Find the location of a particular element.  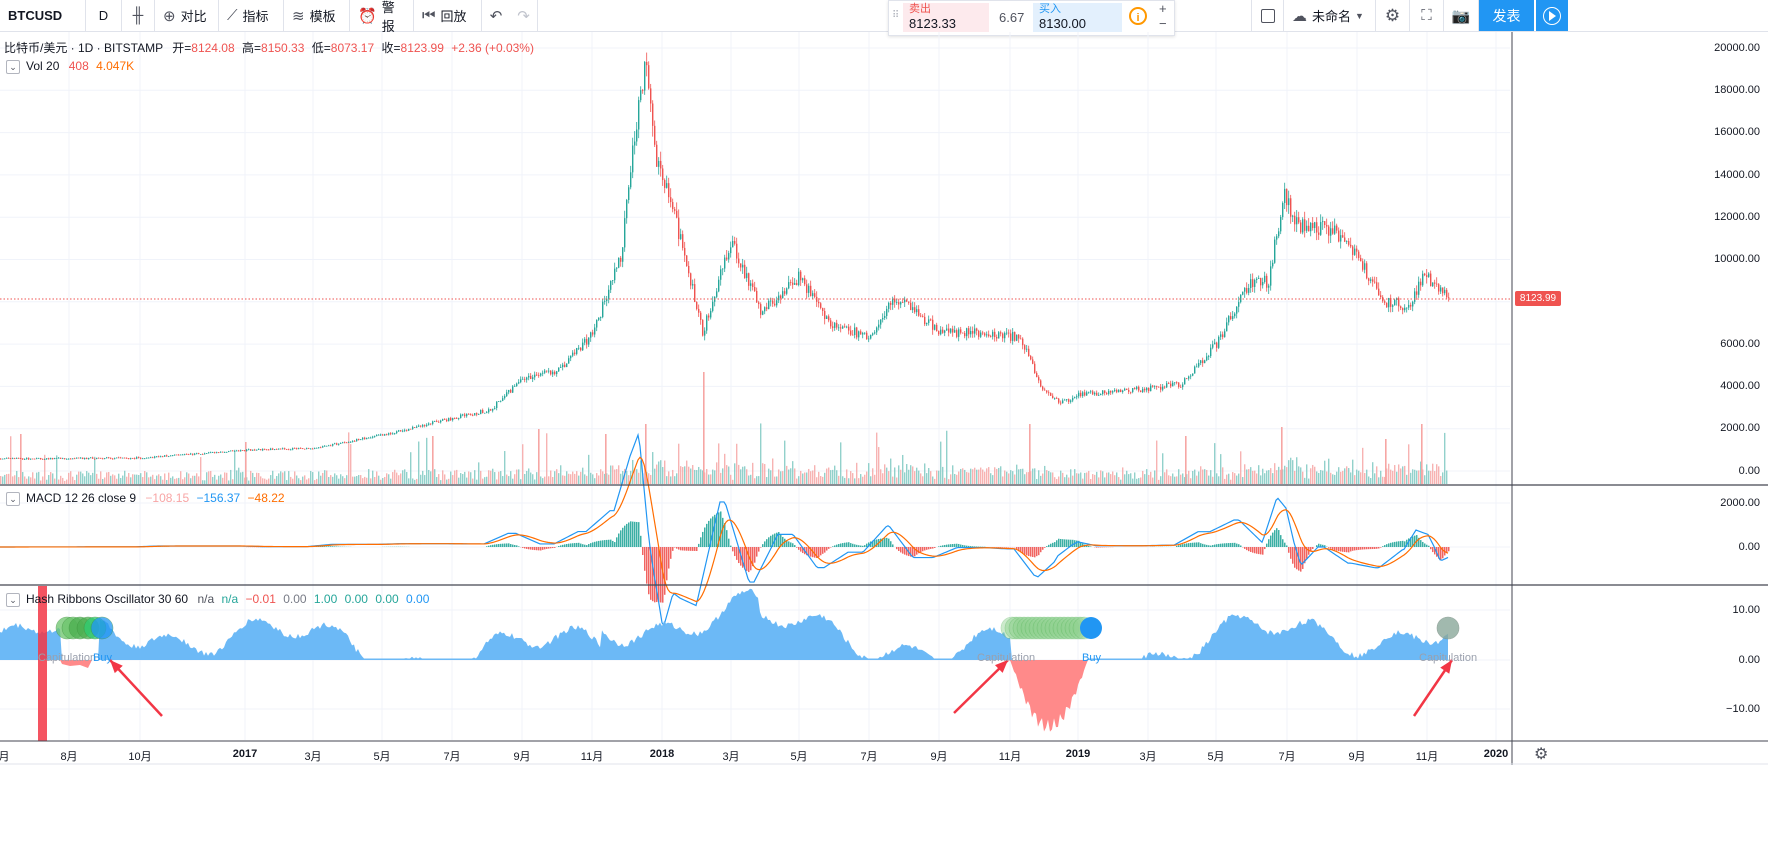

price-axis-label: 2000.00 is located at coordinates (1740, 428).